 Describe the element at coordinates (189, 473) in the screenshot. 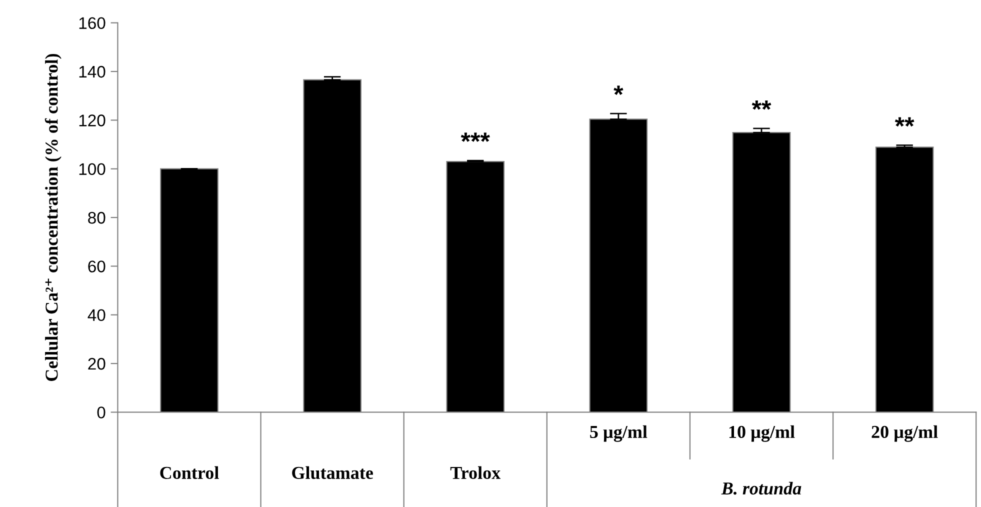

I see `x-tick-label: Control` at that location.